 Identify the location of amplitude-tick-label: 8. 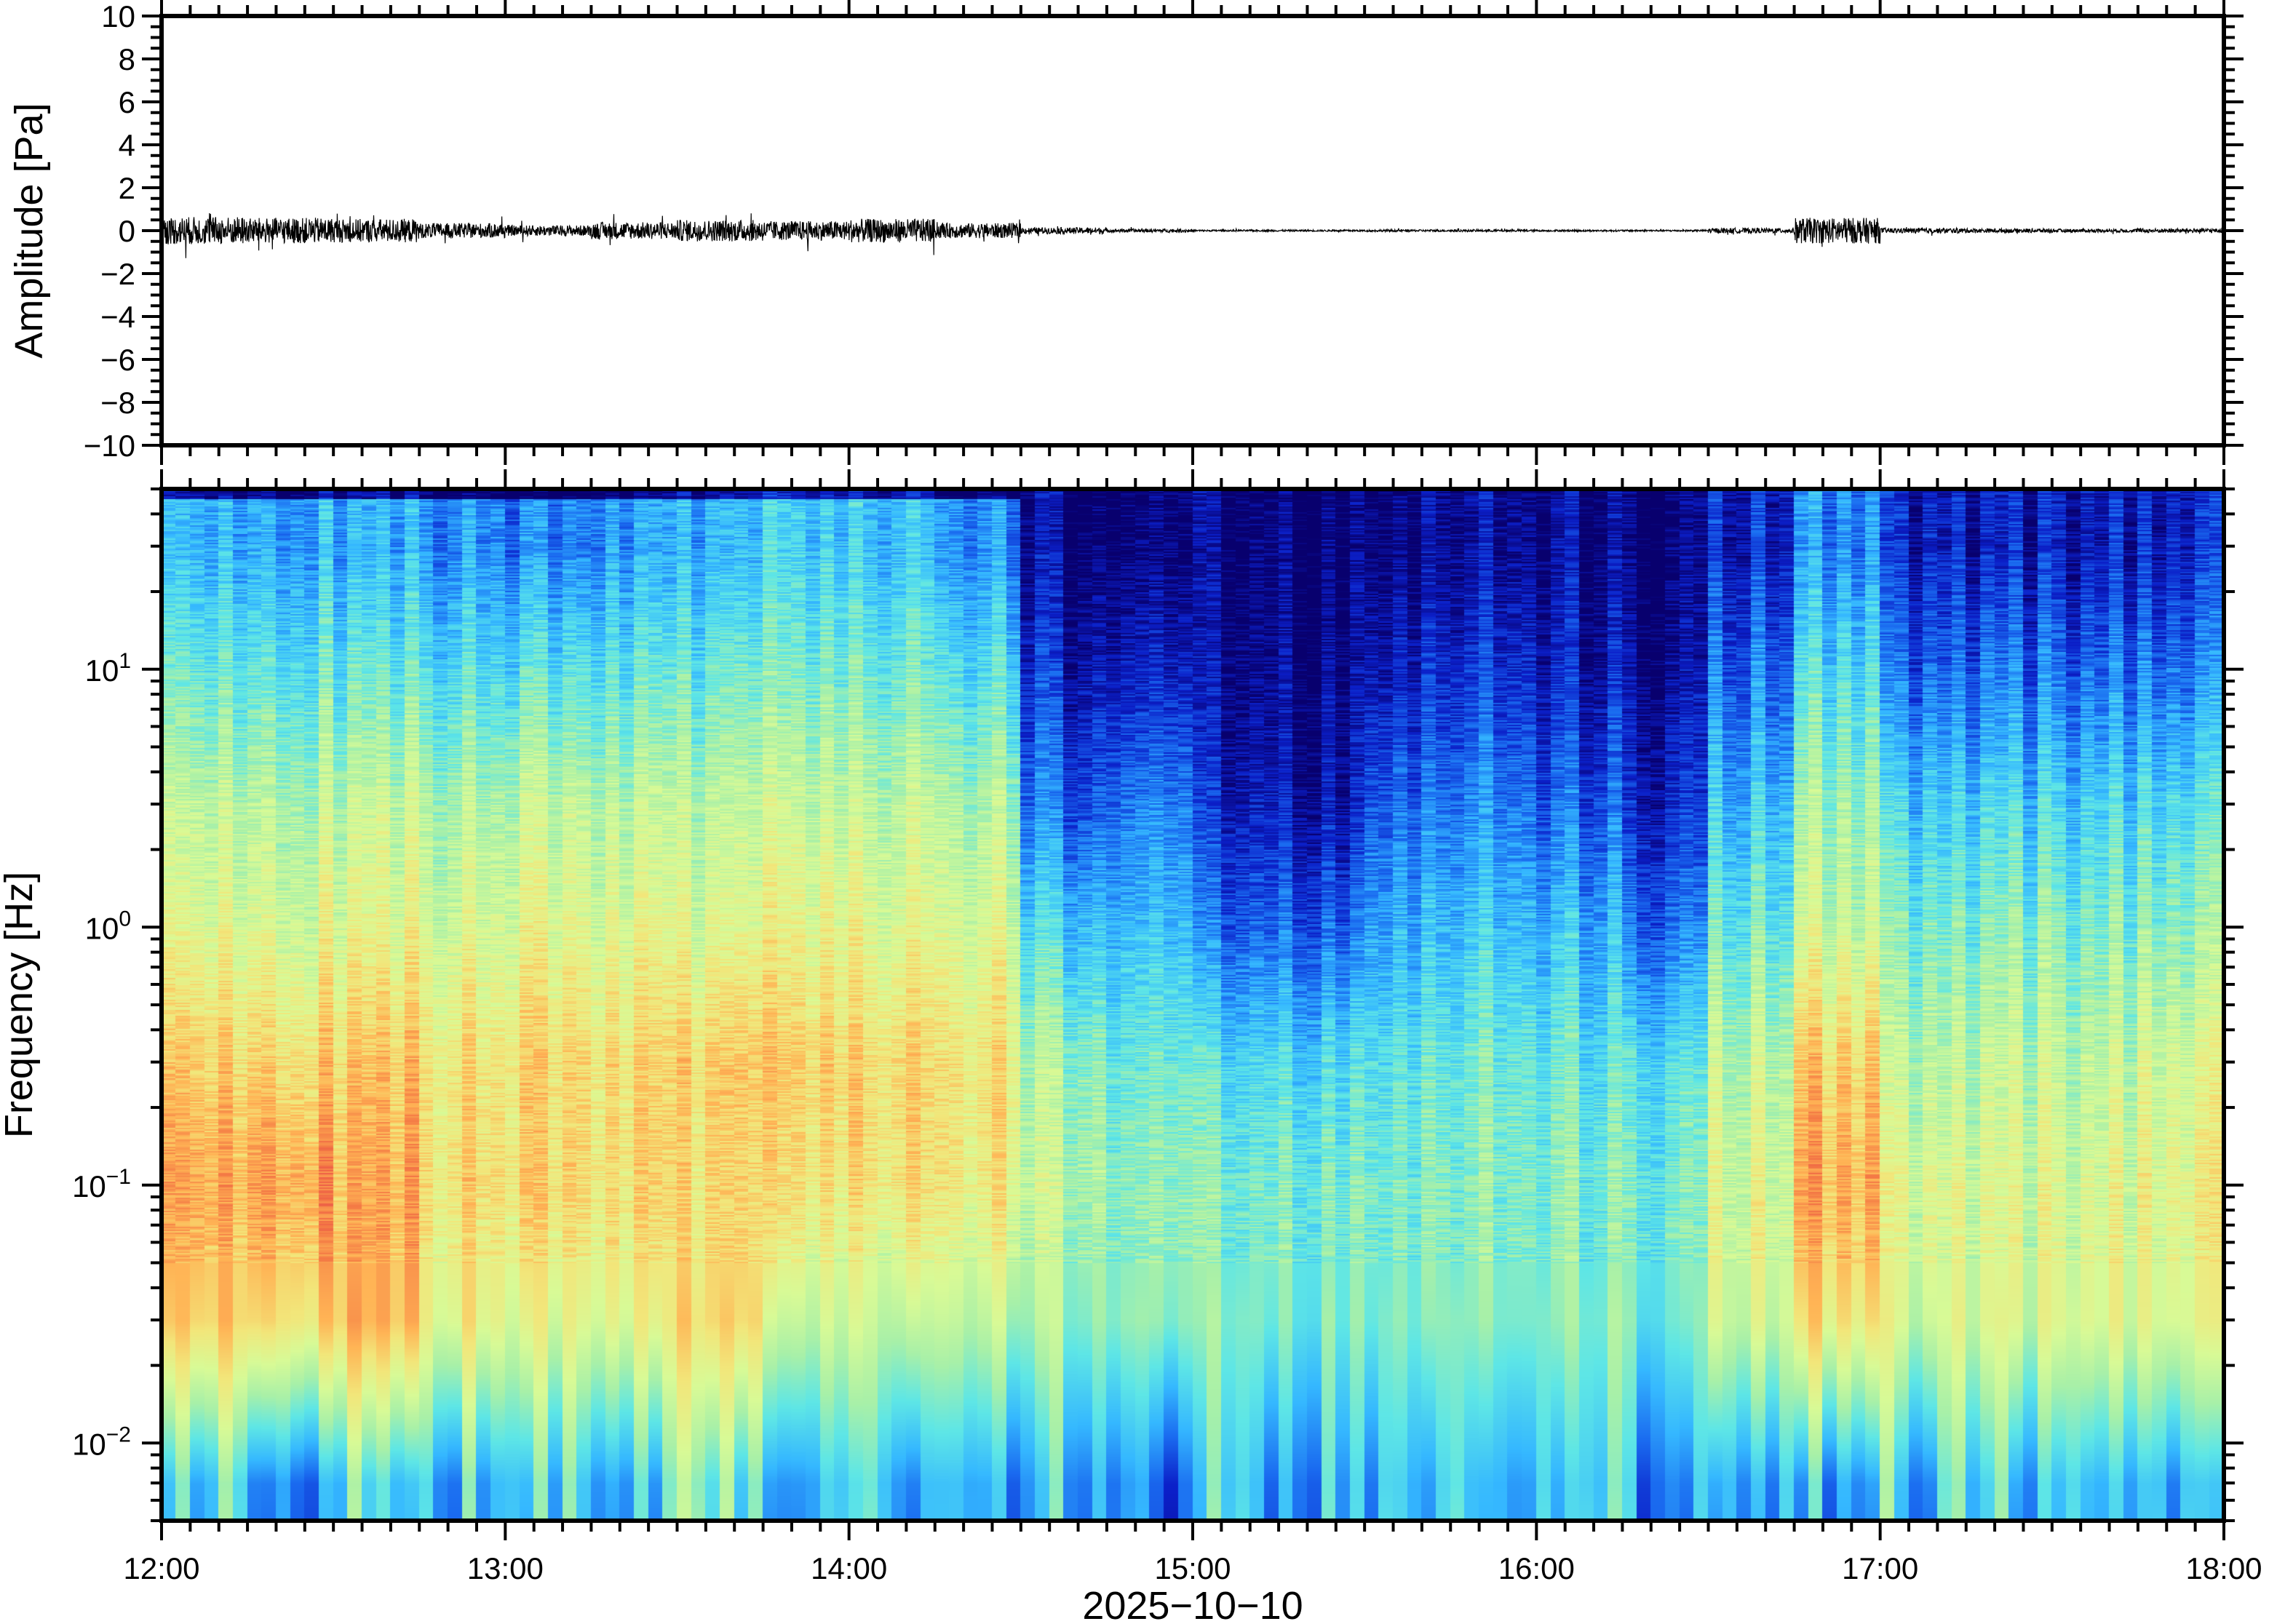
(127, 59).